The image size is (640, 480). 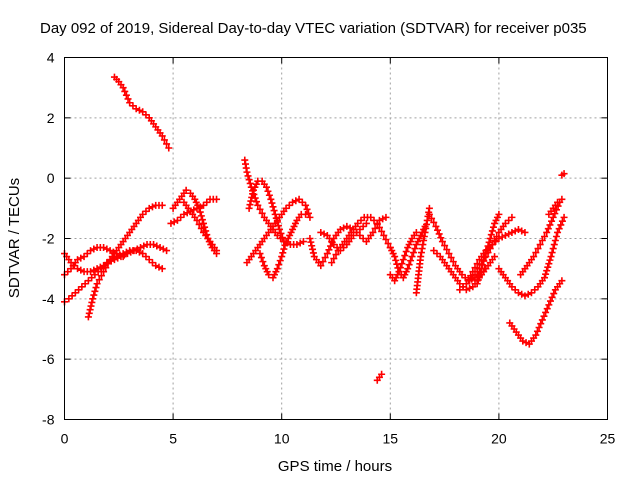 I want to click on y-tick-label: 4, so click(x=51, y=58).